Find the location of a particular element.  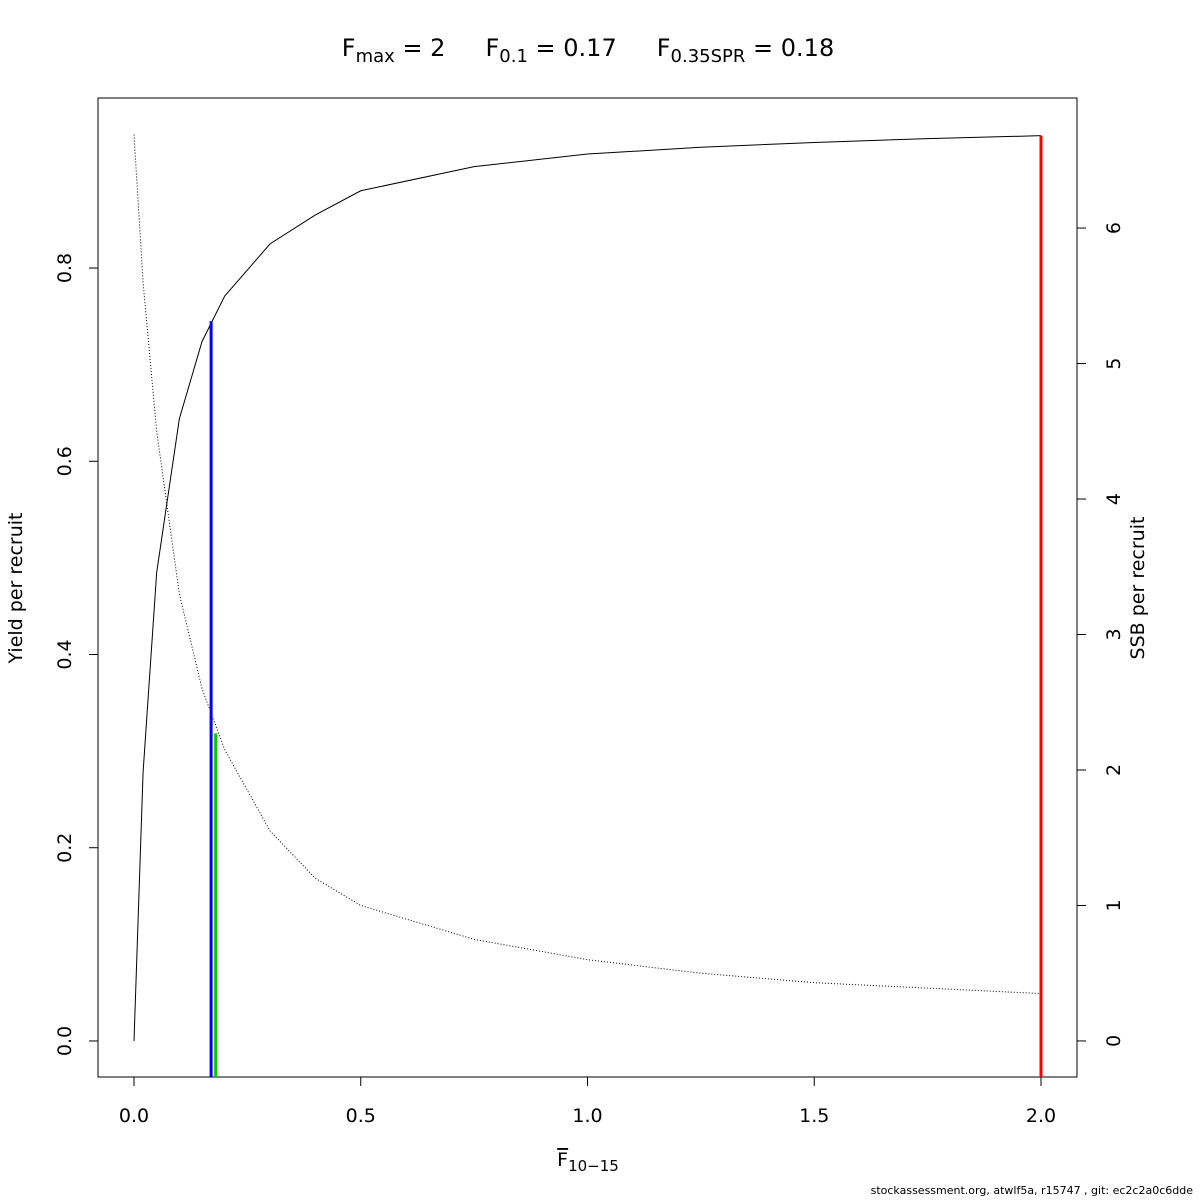

x-tick-label: 1.0 is located at coordinates (587, 1116).